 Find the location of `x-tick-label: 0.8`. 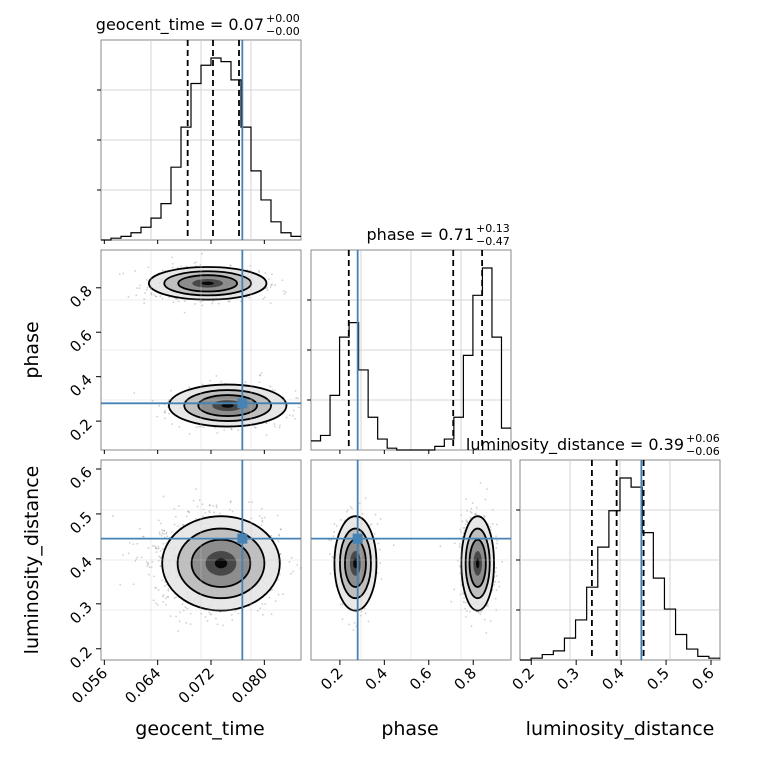

x-tick-label: 0.8 is located at coordinates (465, 679).